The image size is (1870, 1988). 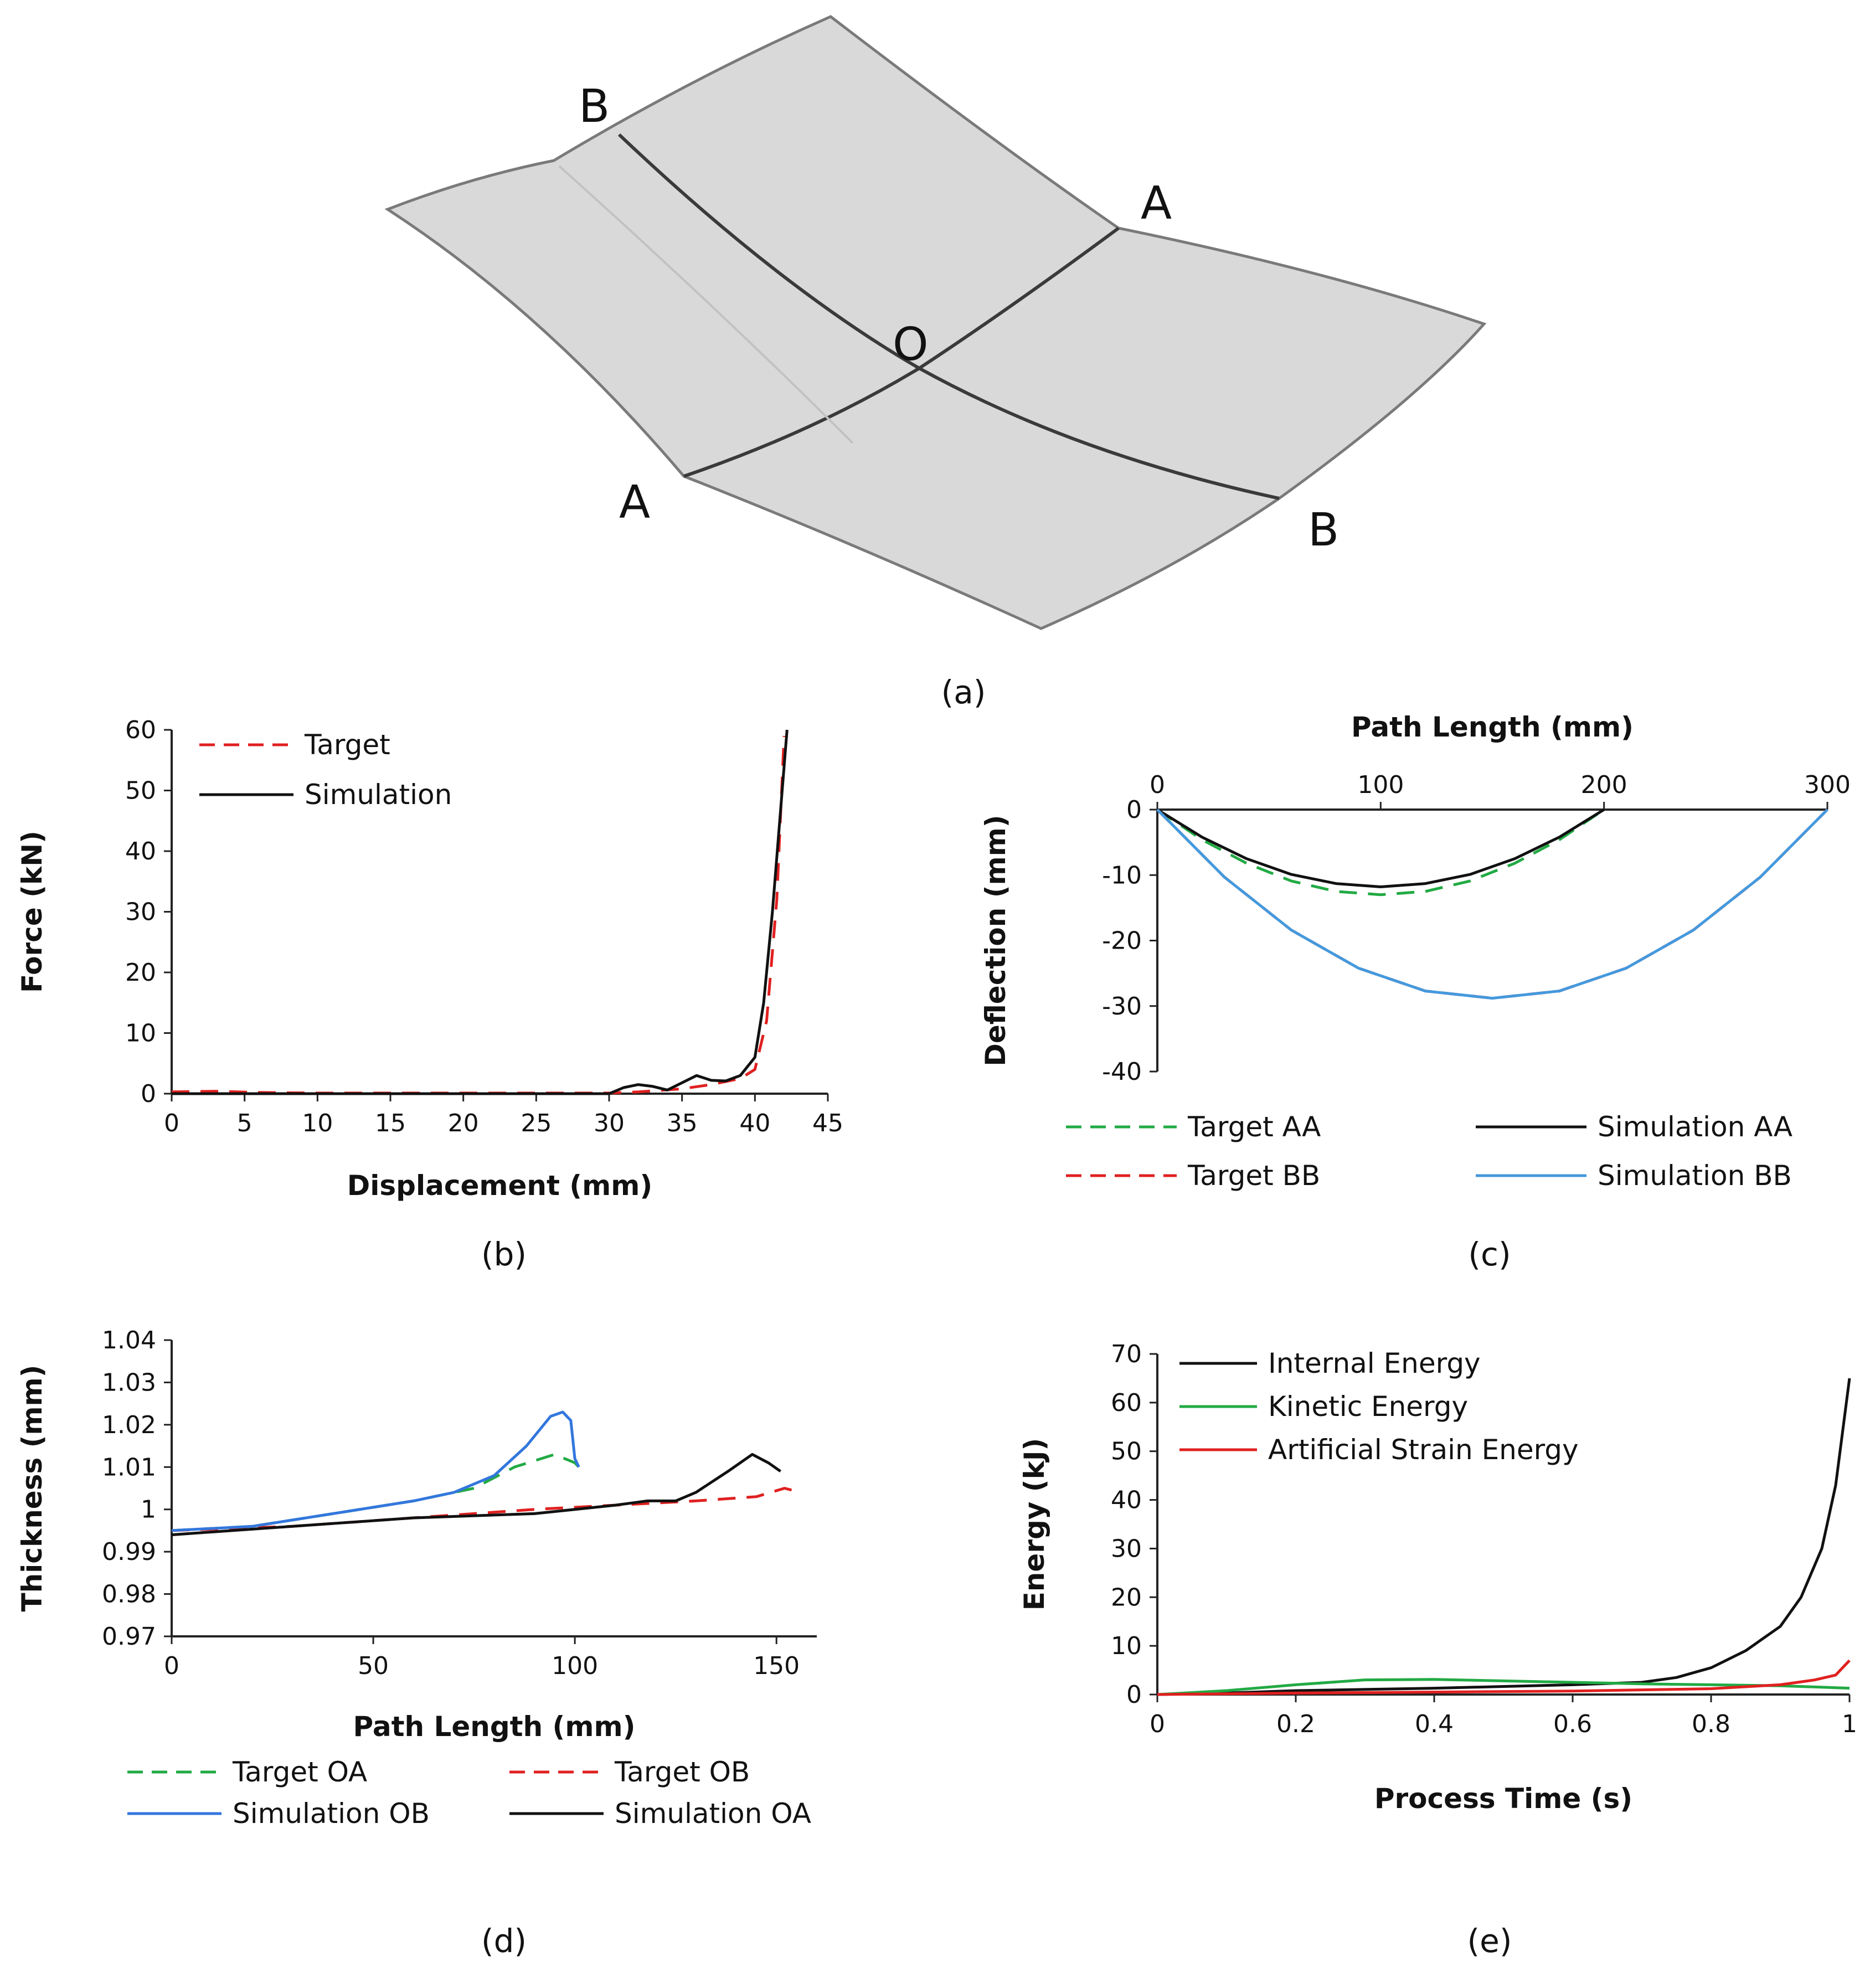 What do you see at coordinates (1435, 1724) in the screenshot?
I see `x-tick-label: 0.4` at bounding box center [1435, 1724].